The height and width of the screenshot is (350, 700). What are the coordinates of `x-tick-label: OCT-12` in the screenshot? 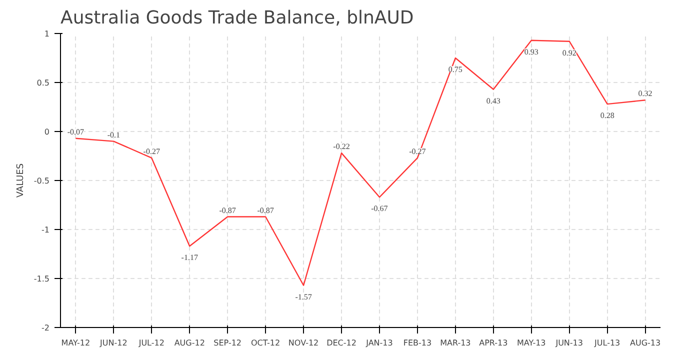 It's located at (265, 343).